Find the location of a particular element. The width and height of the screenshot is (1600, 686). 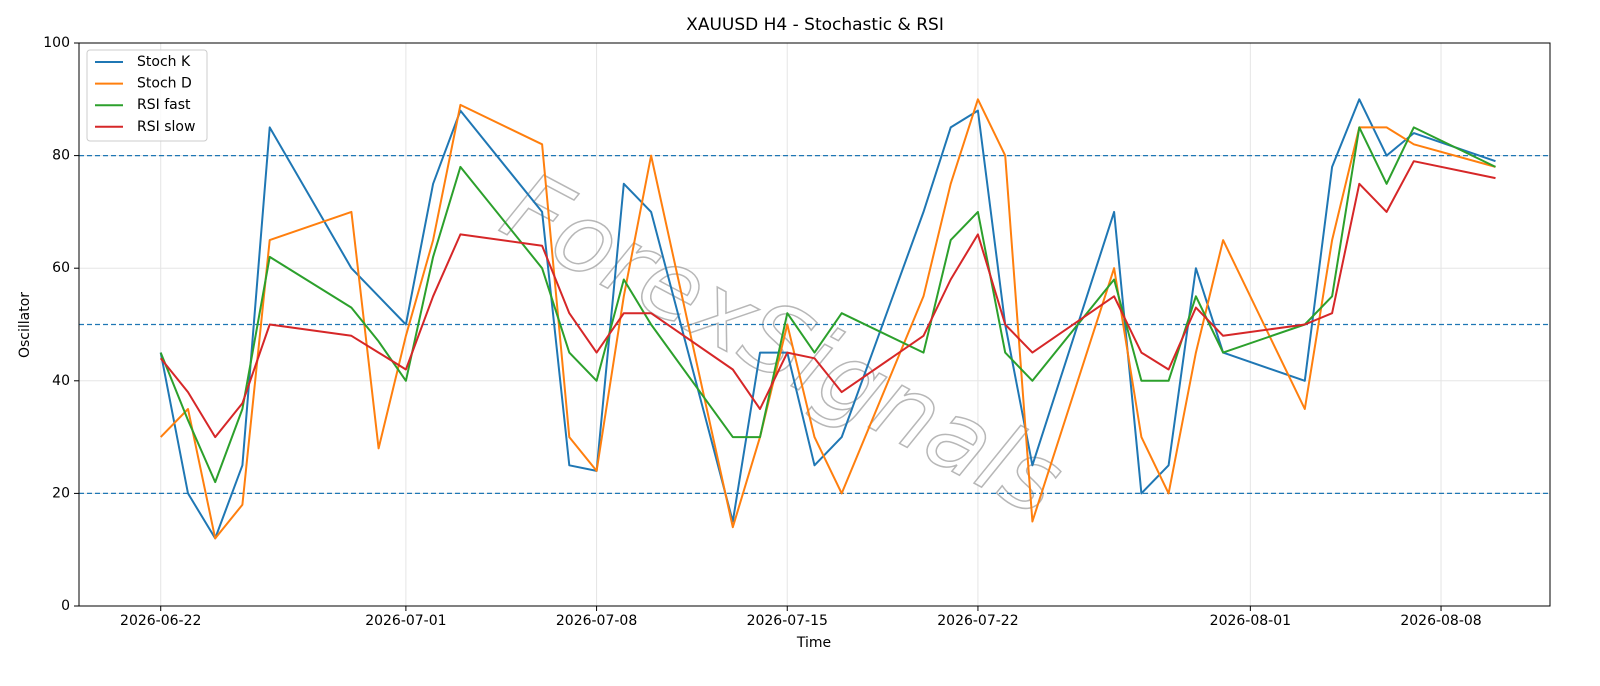

x-tick-label: 2026-07-15 is located at coordinates (787, 621).